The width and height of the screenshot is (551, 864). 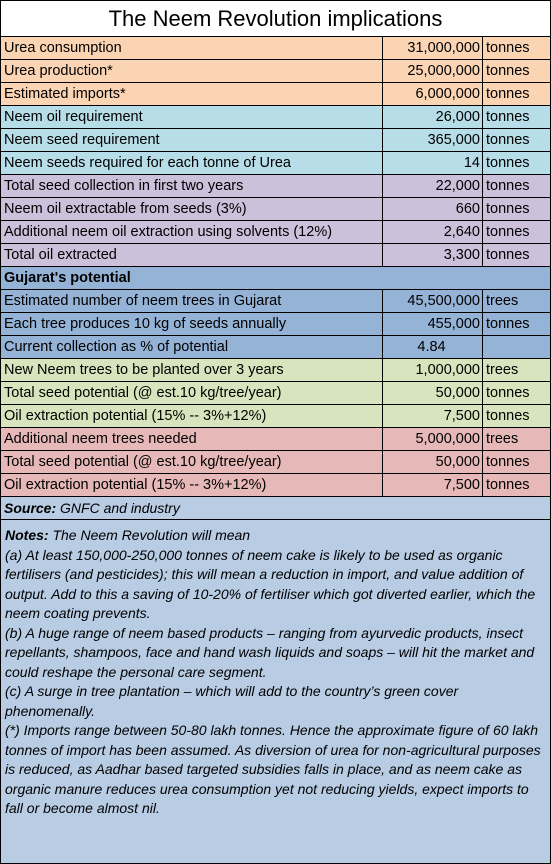 What do you see at coordinates (120, 508) in the screenshot?
I see `source-text: GNFC and industry` at bounding box center [120, 508].